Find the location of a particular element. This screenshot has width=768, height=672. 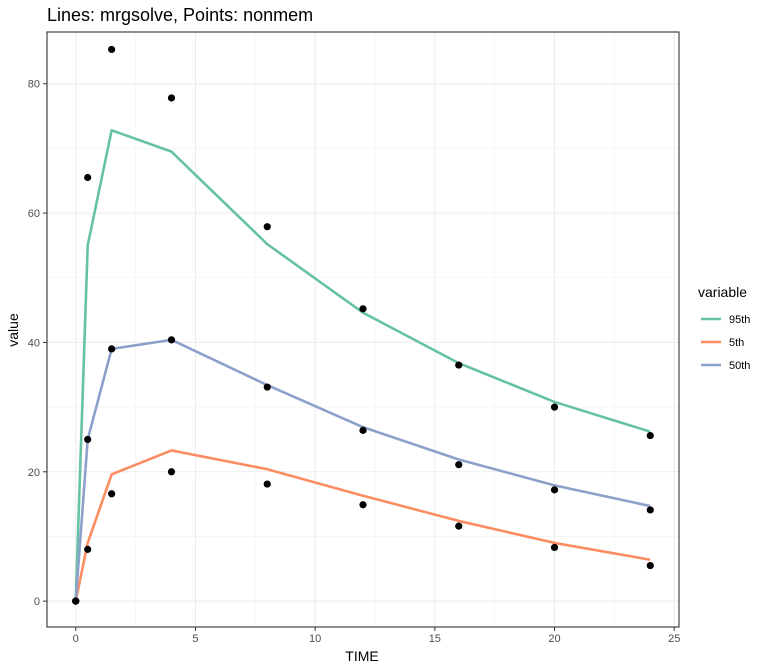

x-tick-label: 15 is located at coordinates (435, 639).